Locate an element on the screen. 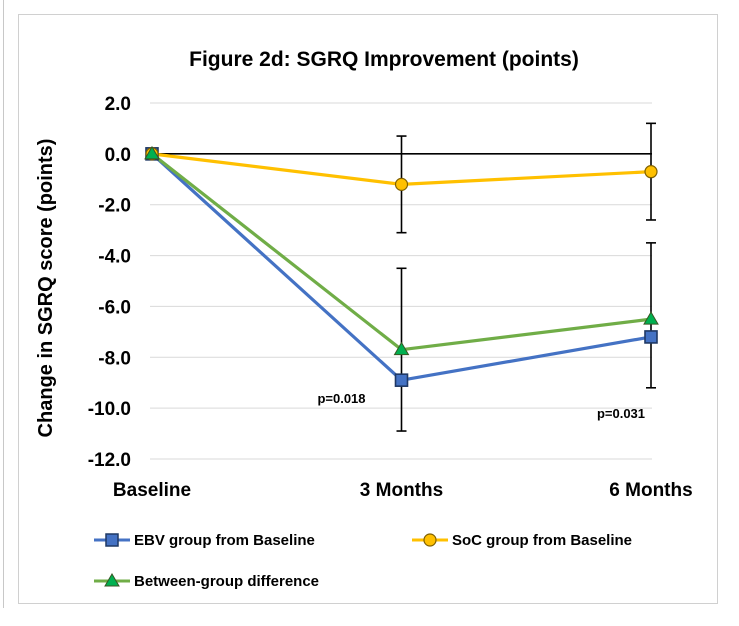 The width and height of the screenshot is (739, 626). x-tick-labels: Baseline 3 Months 6 Months is located at coordinates (403, 490).